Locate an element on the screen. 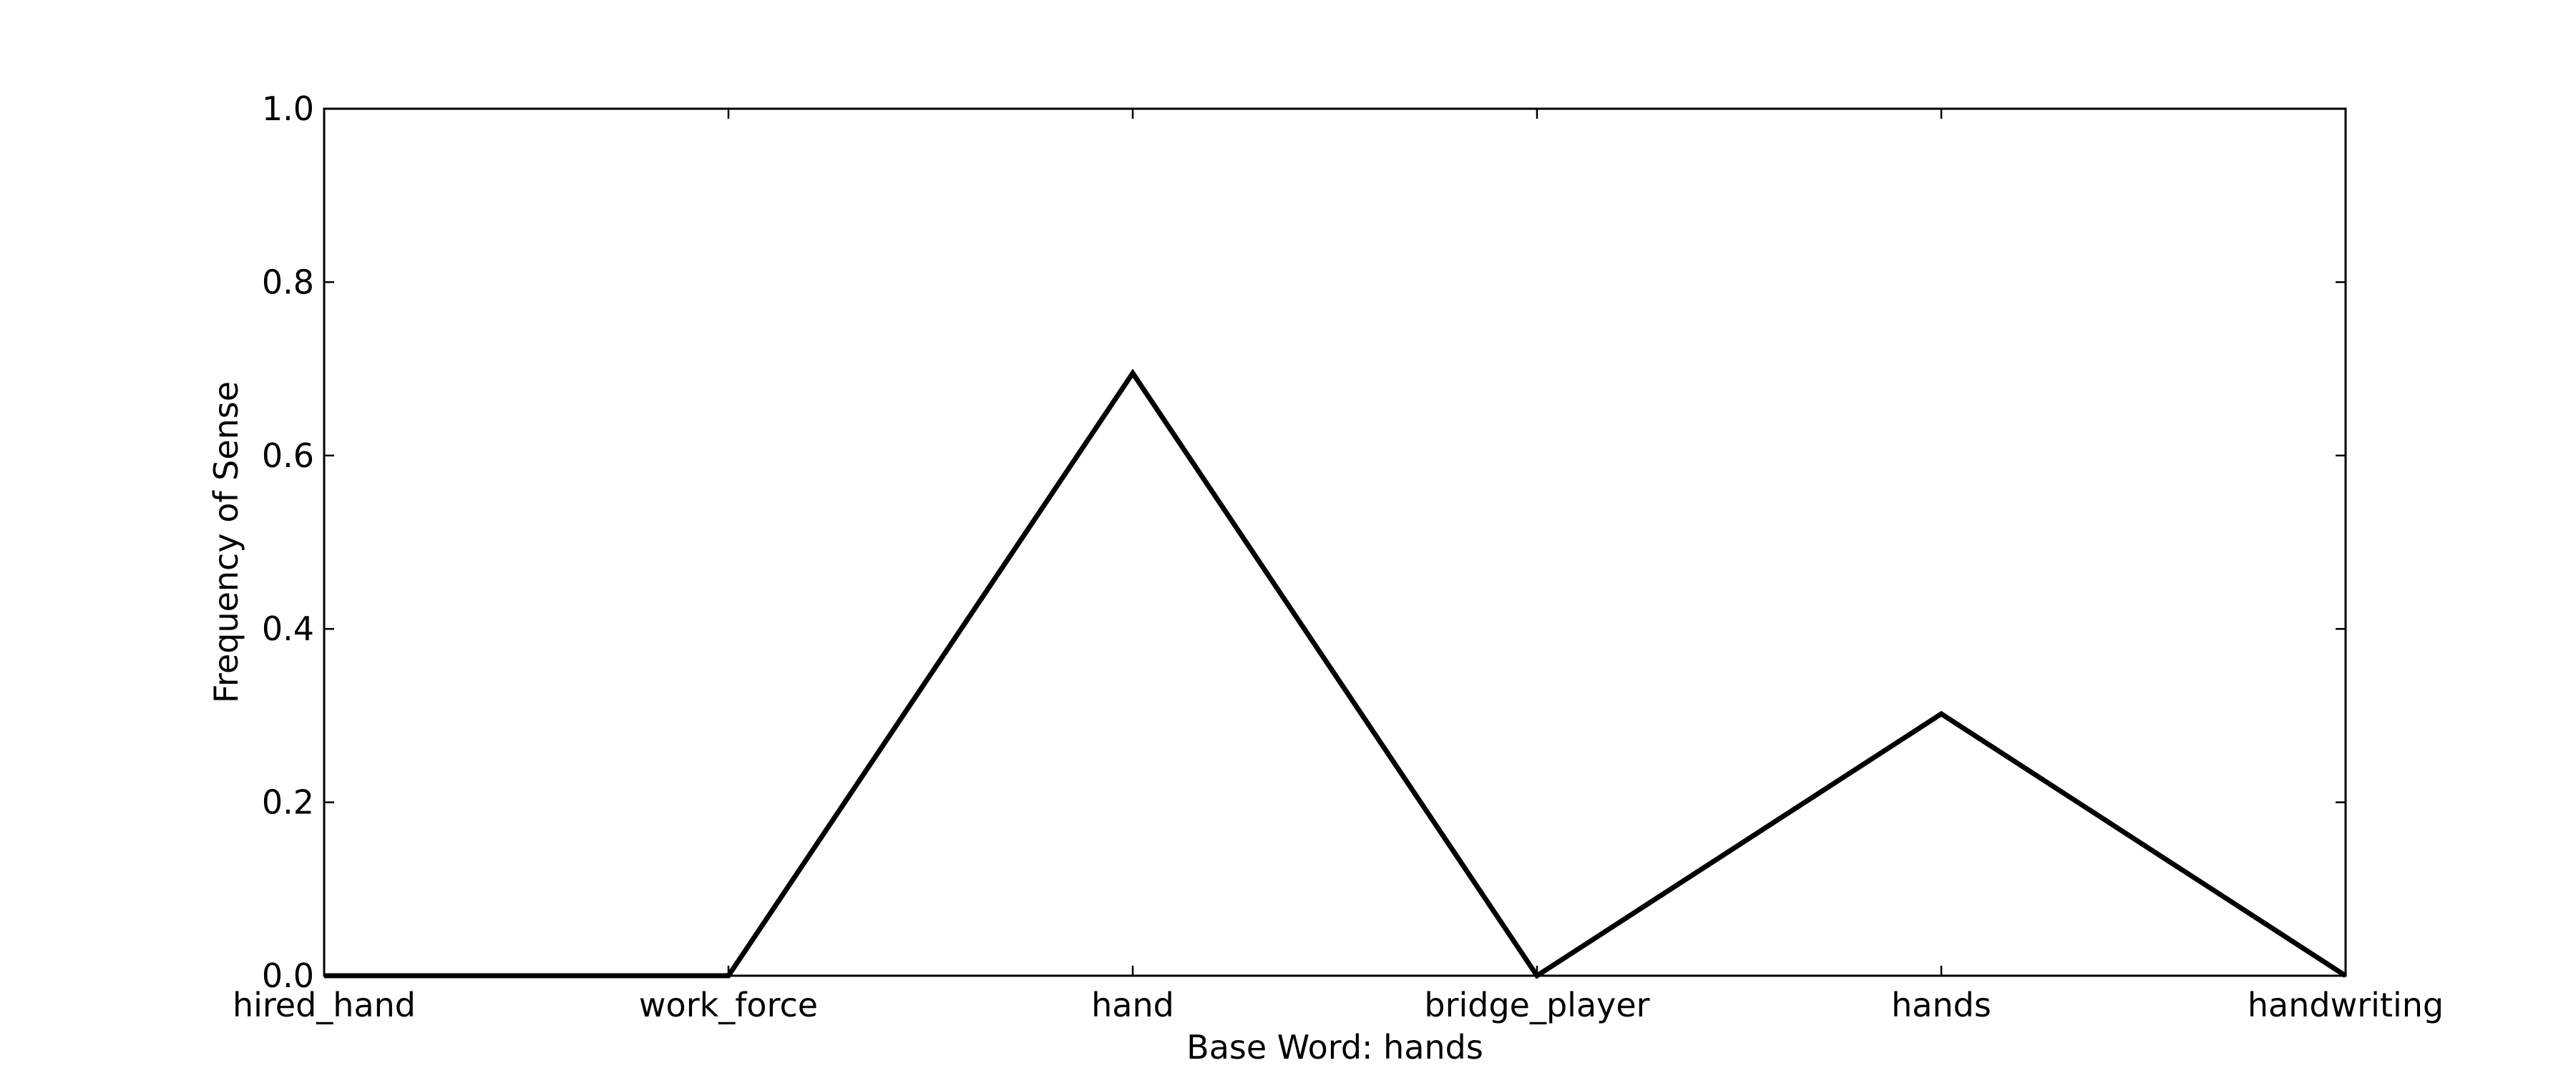  x-axis-label: Base Word: hands is located at coordinates (1334, 1047).